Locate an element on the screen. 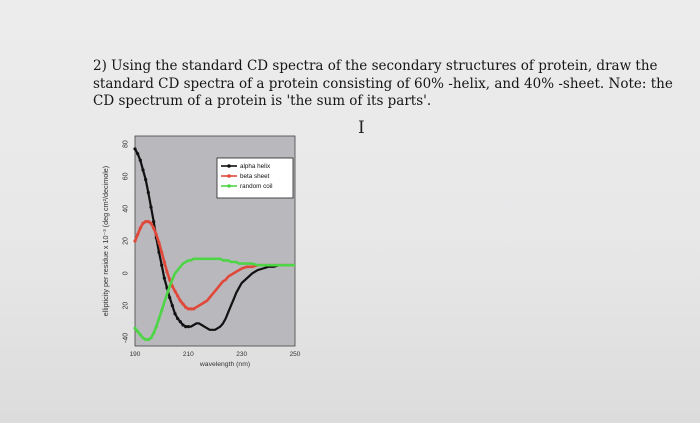 The width and height of the screenshot is (700, 423). legend-entry: beta sheet is located at coordinates (255, 176).